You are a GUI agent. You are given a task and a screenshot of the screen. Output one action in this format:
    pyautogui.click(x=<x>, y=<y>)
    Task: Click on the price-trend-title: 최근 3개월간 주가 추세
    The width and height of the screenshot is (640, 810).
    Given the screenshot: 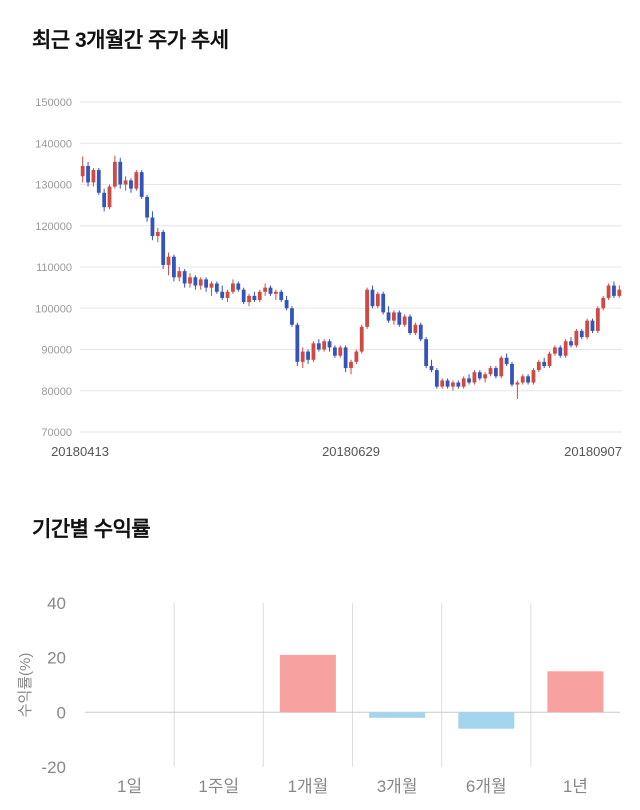 What is the action you would take?
    pyautogui.click(x=130, y=40)
    